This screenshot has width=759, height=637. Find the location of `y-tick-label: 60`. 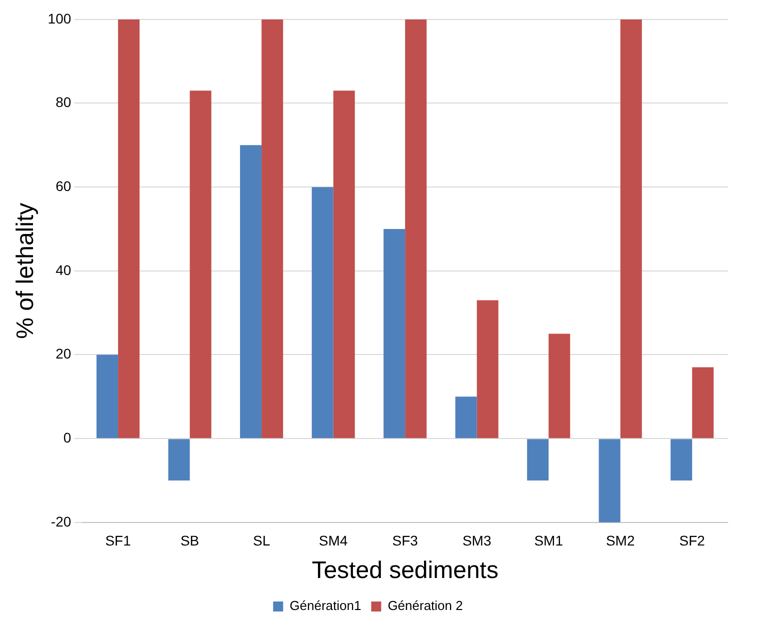

y-tick-label: 60 is located at coordinates (64, 186).